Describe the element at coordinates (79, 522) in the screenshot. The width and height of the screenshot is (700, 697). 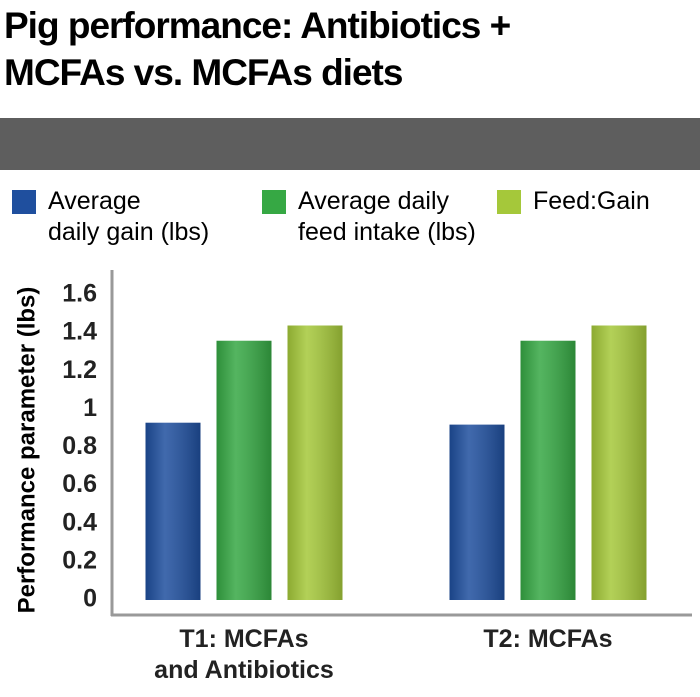
I see `y-tick-label: 0.4` at that location.